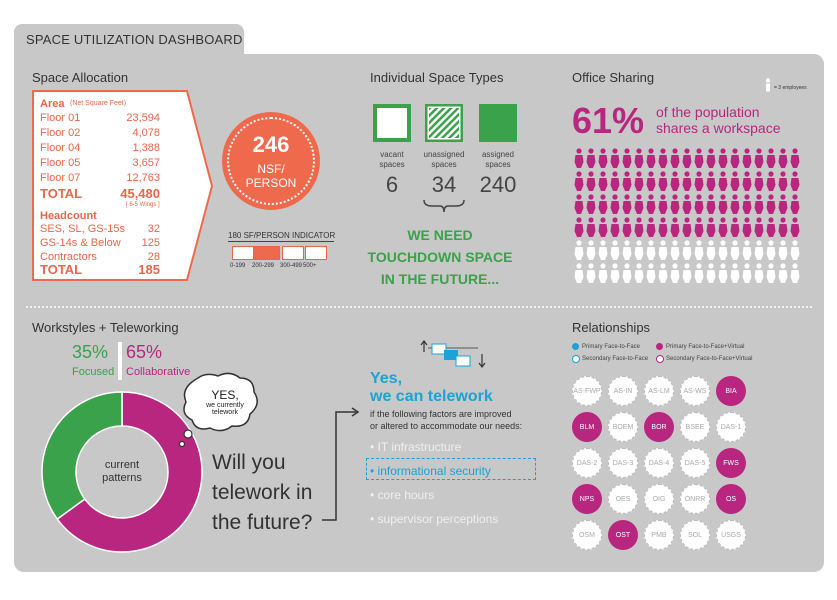  What do you see at coordinates (615, 359) in the screenshot?
I see `legend-secondary-f2f: Secondary Face-to-Face` at bounding box center [615, 359].